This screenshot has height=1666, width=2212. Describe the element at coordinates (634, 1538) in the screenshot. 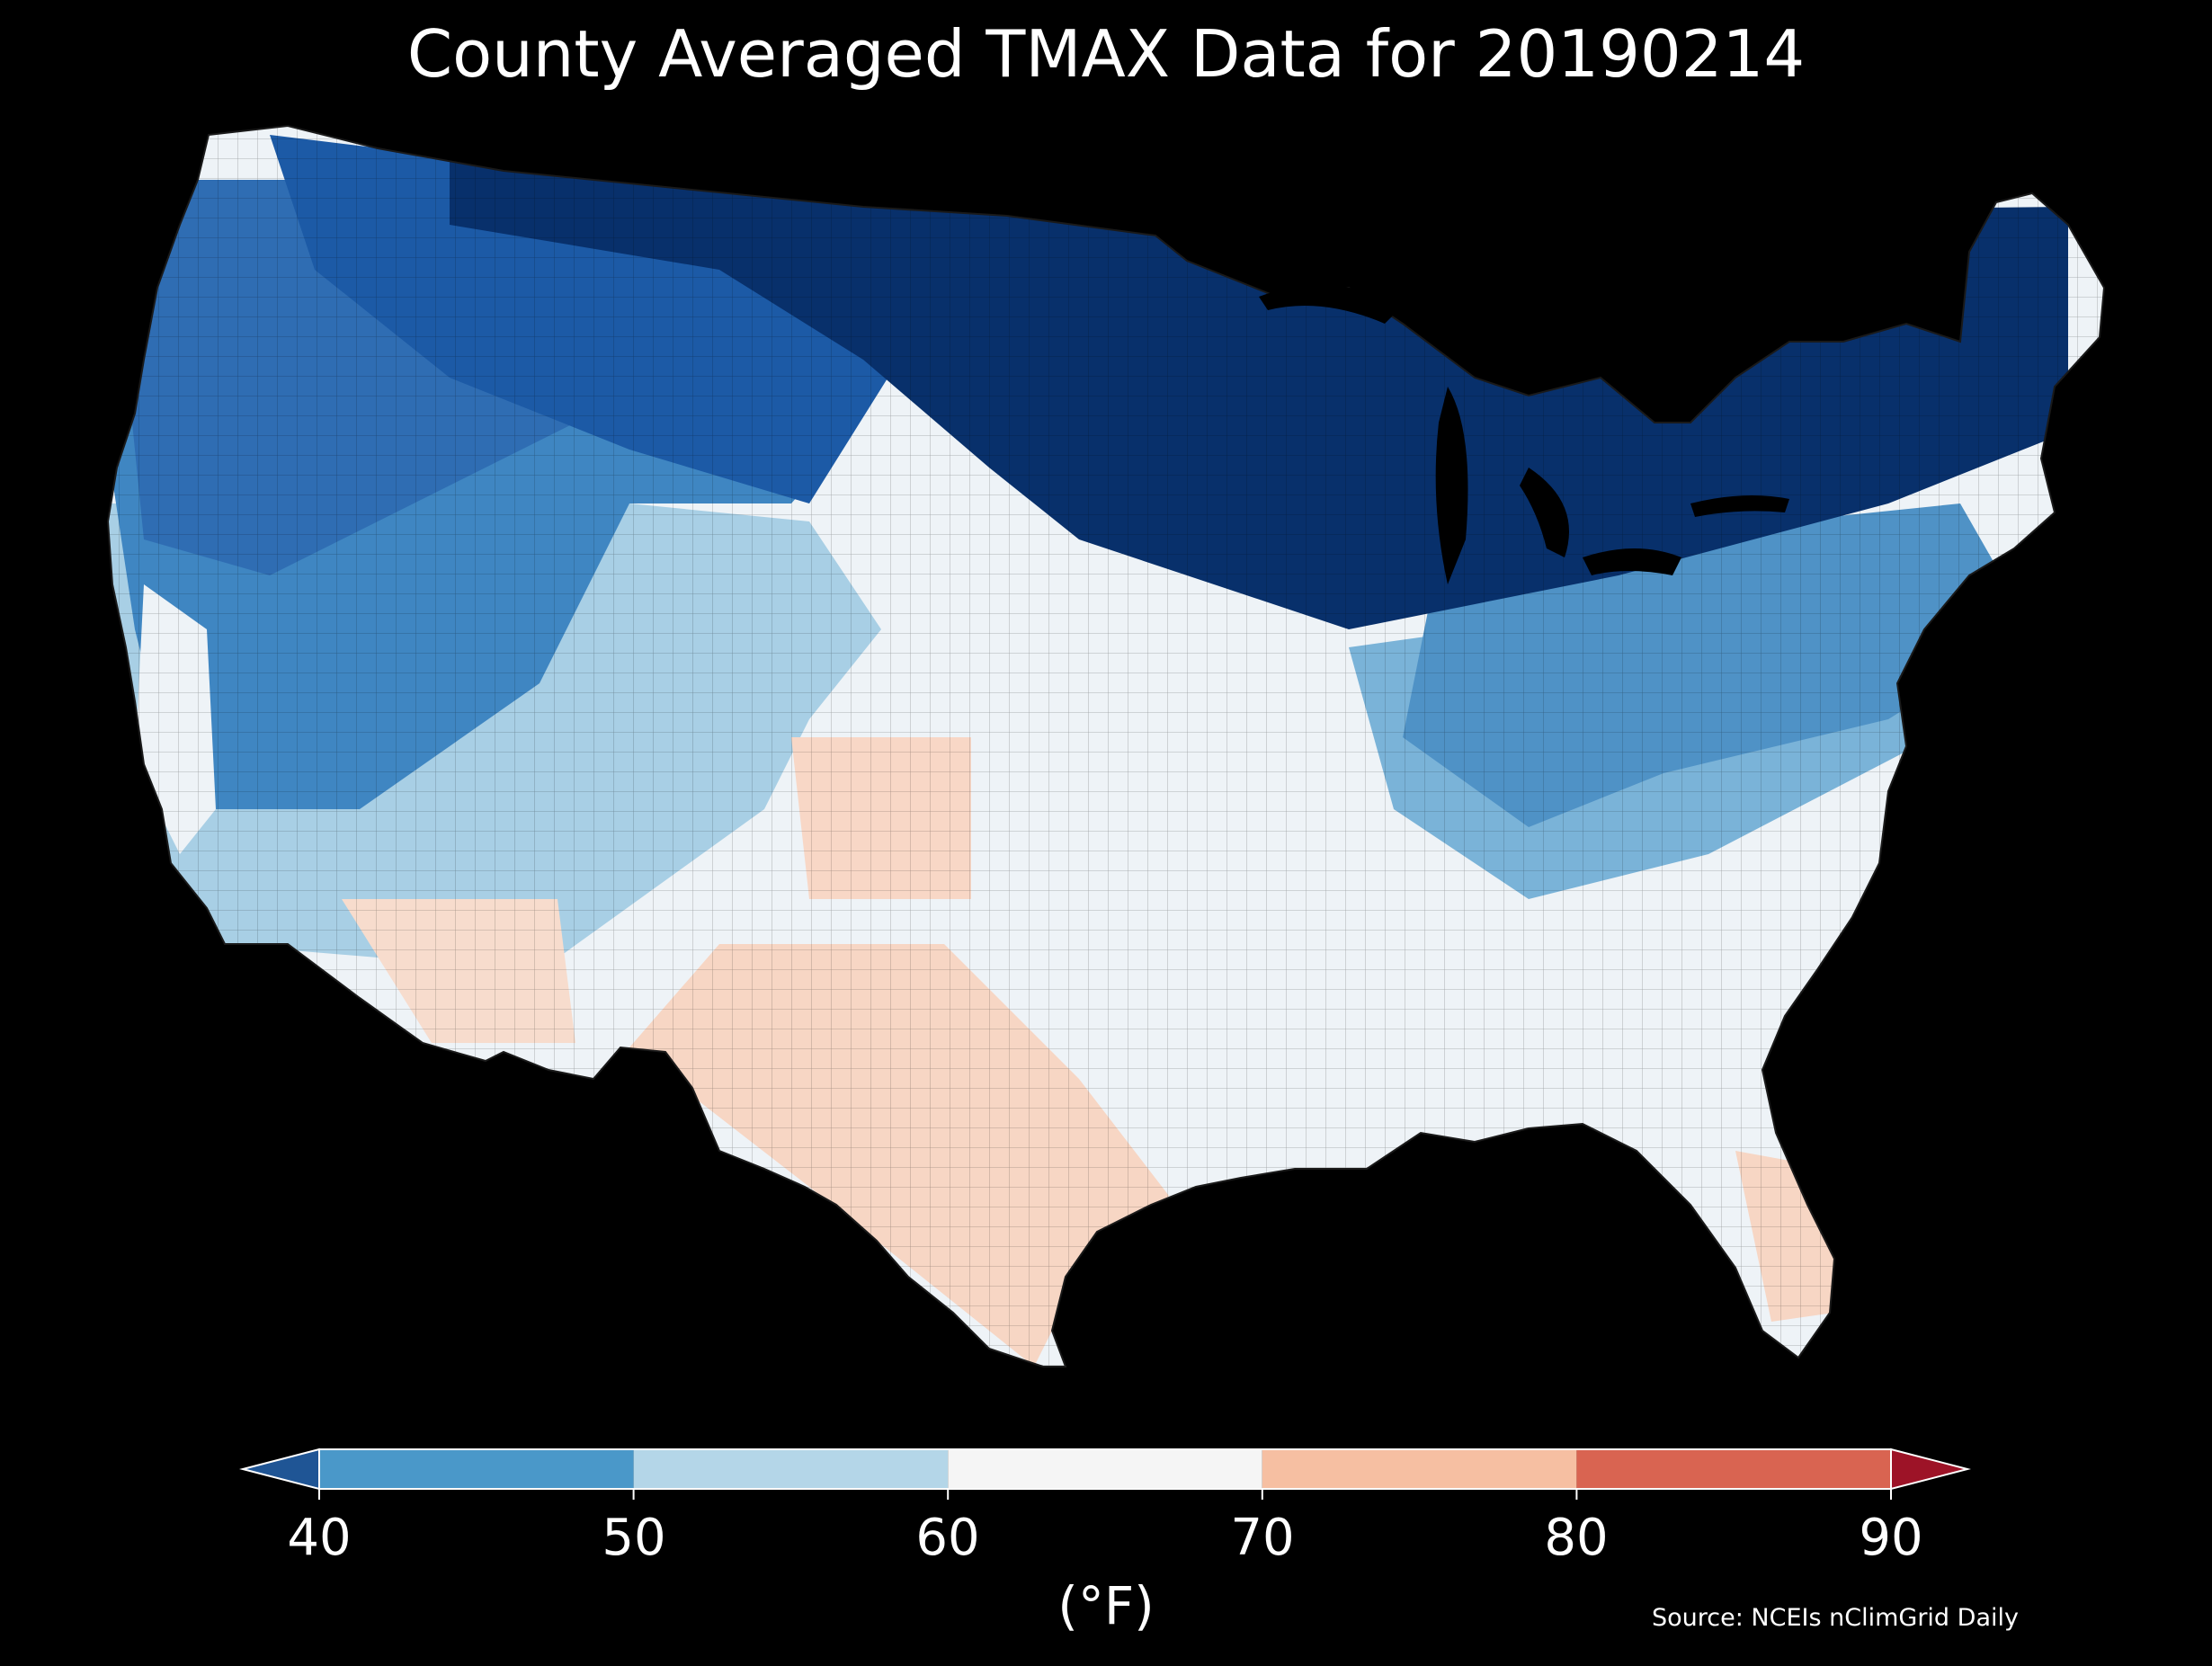

I see `colorbar-tick-label: 50` at that location.